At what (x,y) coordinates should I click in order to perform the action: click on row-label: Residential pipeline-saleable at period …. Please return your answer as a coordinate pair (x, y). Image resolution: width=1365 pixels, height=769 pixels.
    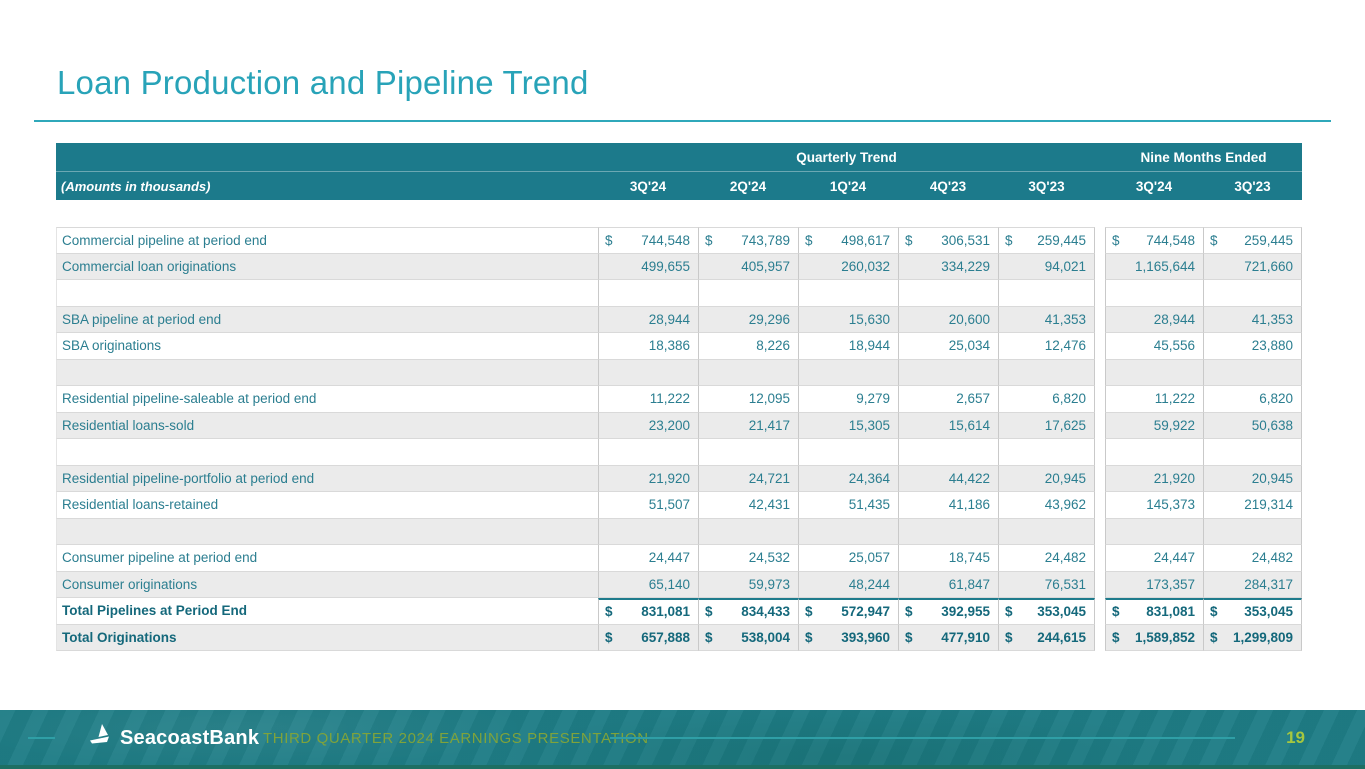
    Looking at the image, I should click on (327, 399).